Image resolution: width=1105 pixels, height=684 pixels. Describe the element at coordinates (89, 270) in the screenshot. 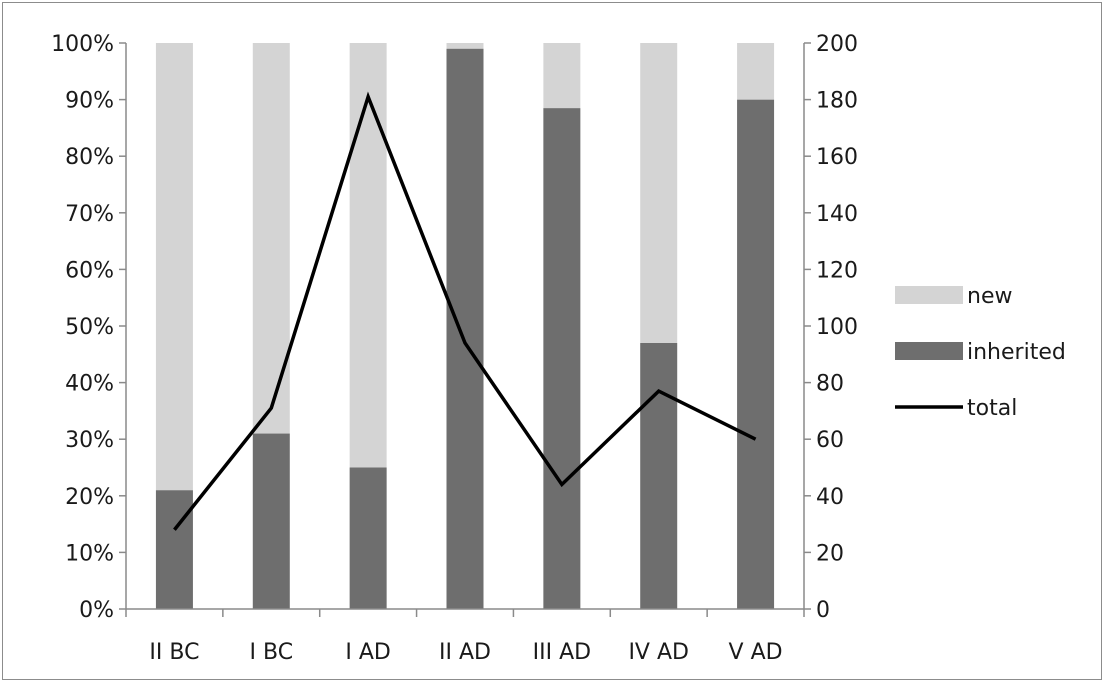

I see `left-tick-label: 60%` at that location.